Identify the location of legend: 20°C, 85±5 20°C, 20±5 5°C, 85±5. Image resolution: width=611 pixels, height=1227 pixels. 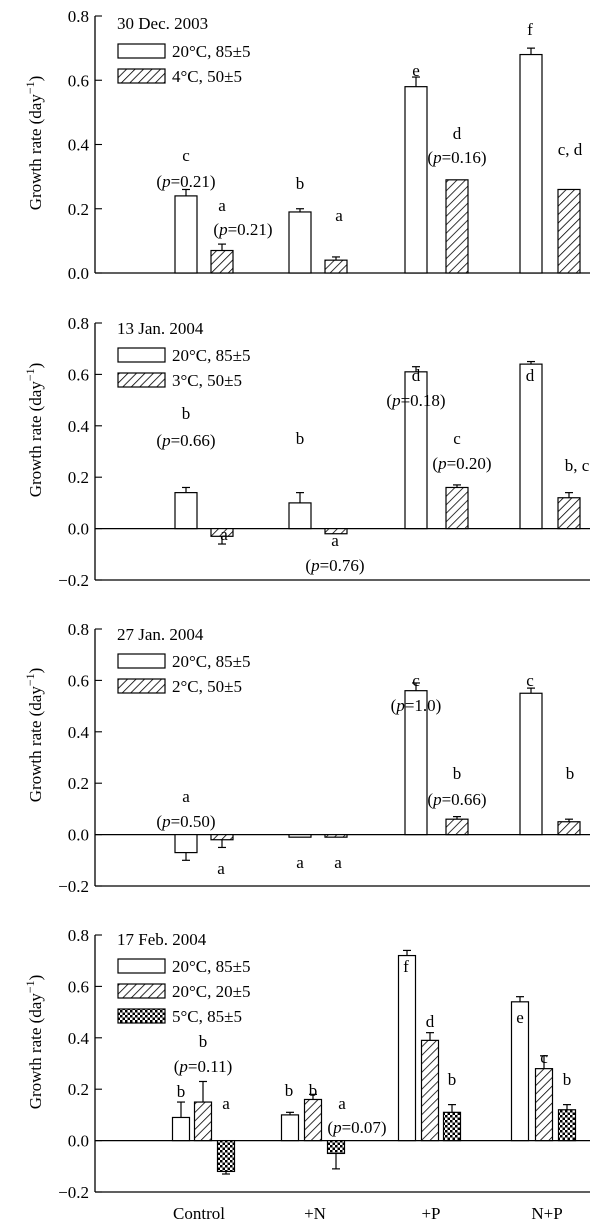
(183, 991).